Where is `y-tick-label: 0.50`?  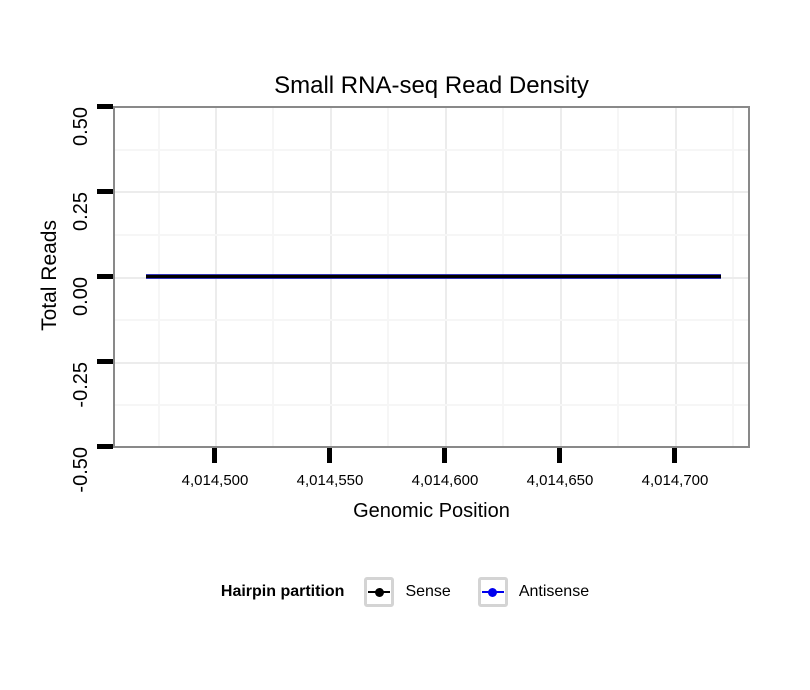 y-tick-label: 0.50 is located at coordinates (81, 126).